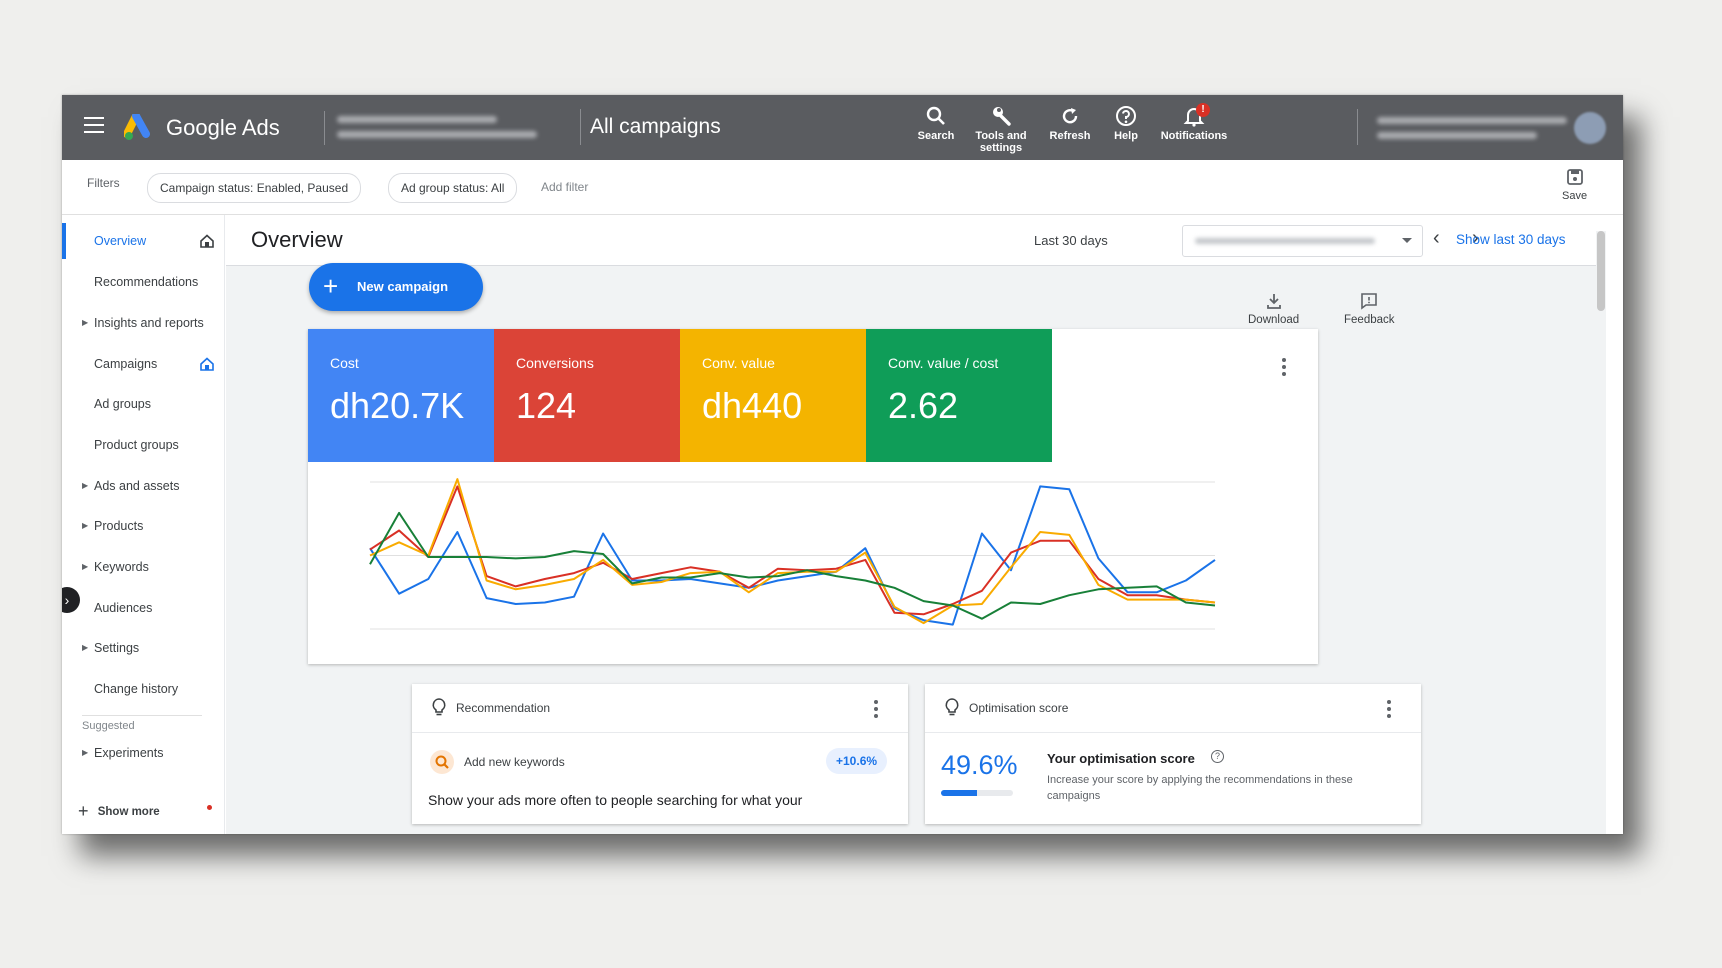  I want to click on download-button: Download, so click(1273, 309).